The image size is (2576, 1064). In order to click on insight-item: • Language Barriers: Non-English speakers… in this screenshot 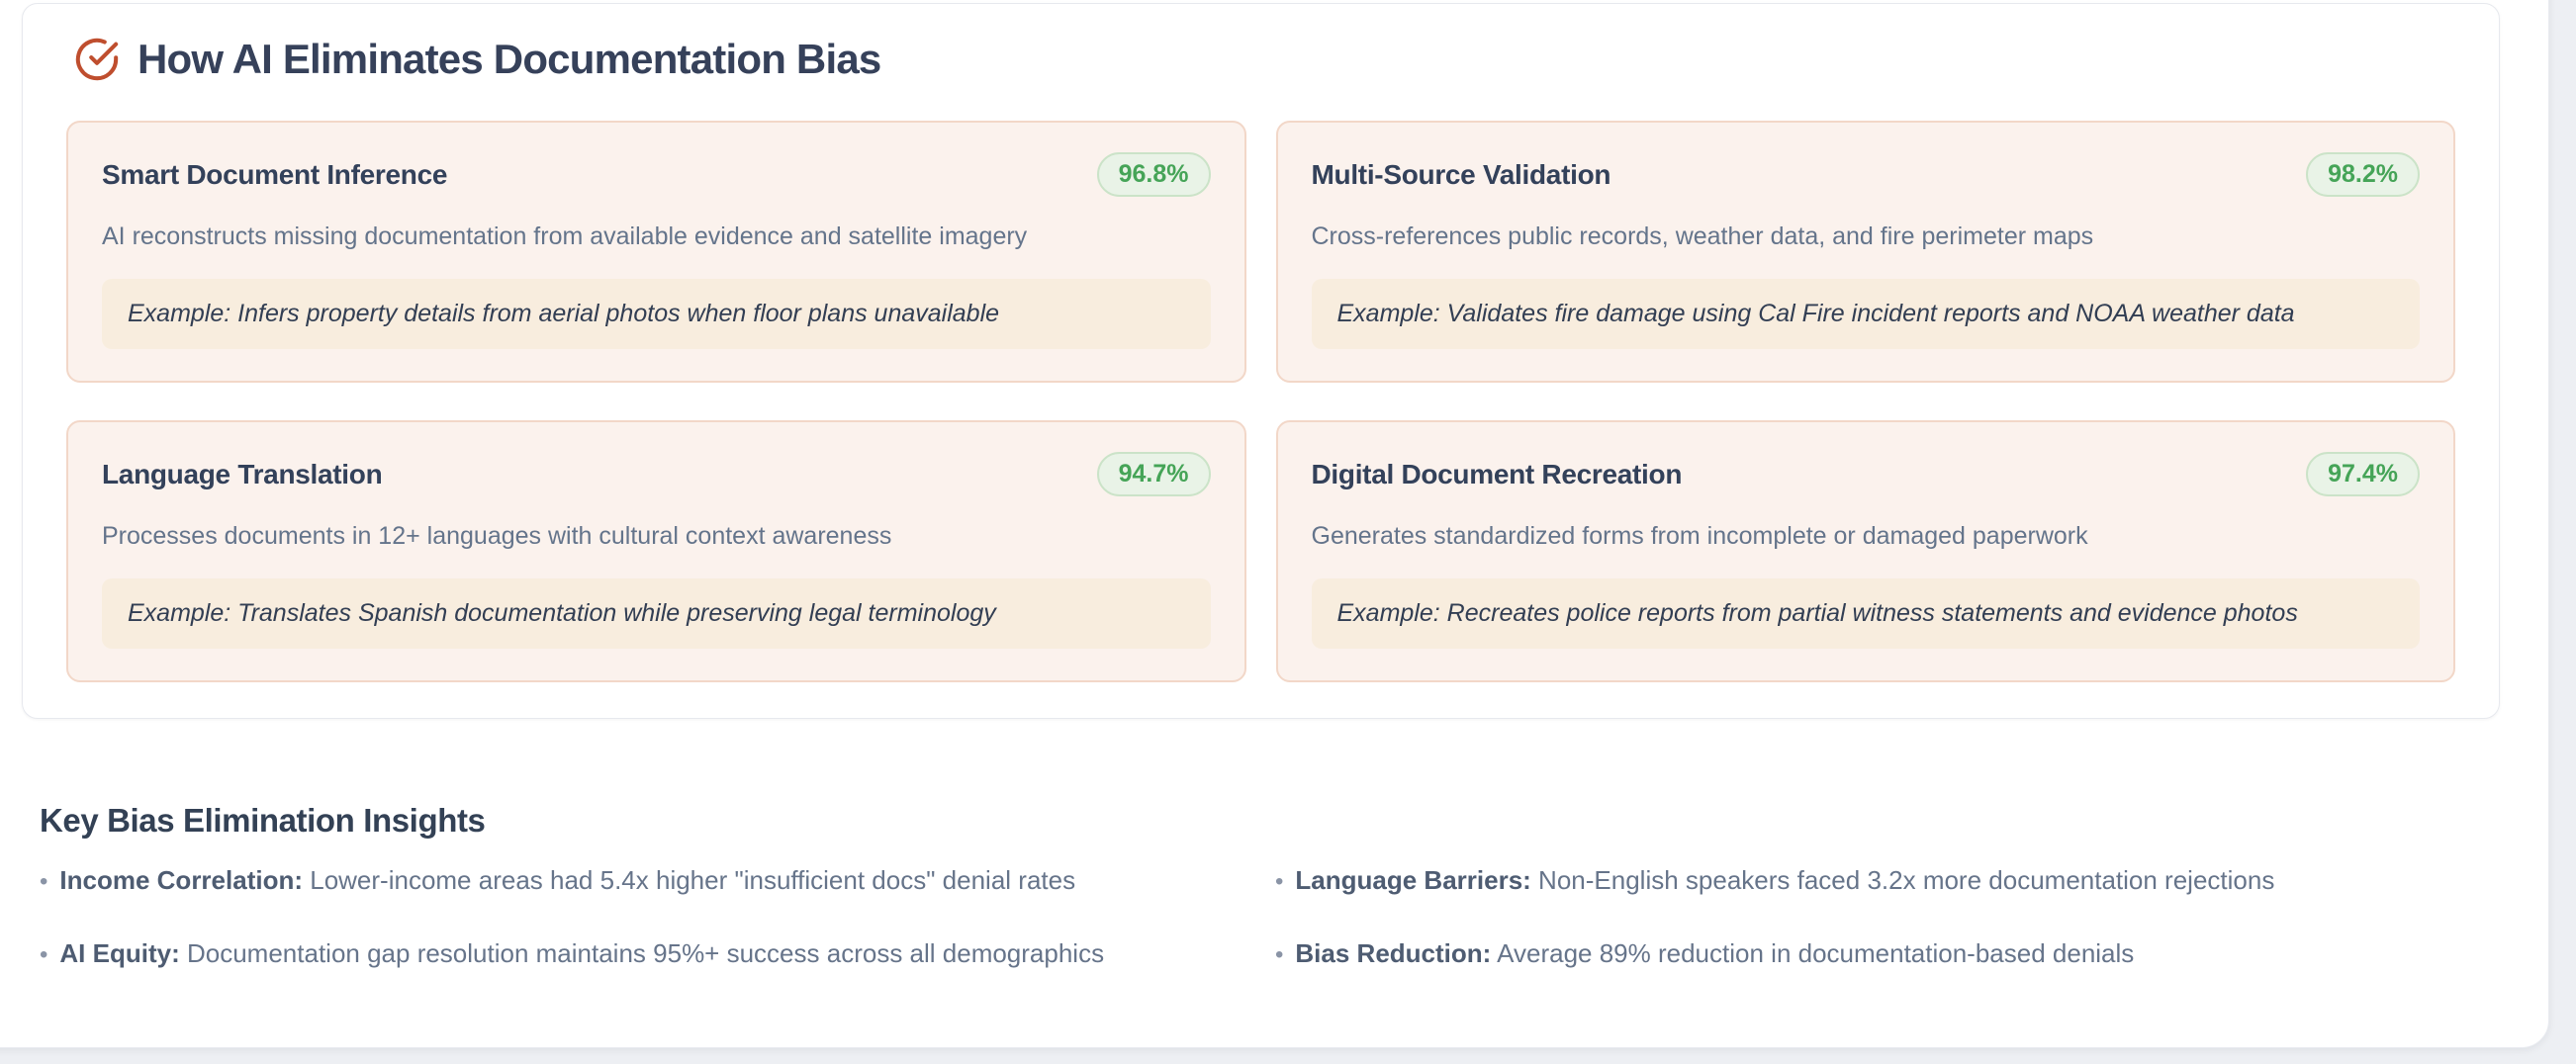, I will do `click(1895, 881)`.